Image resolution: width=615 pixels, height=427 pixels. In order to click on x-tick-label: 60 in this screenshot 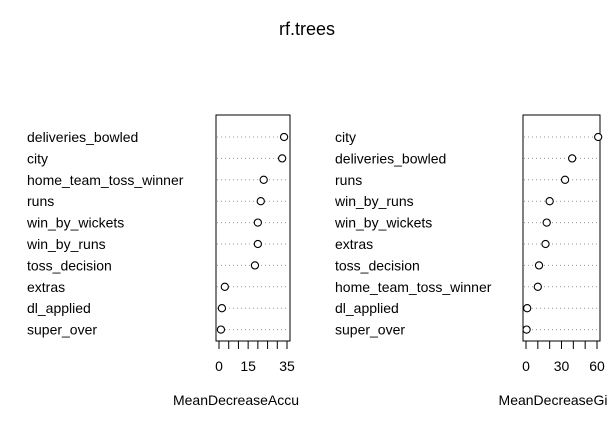, I will do `click(597, 366)`.